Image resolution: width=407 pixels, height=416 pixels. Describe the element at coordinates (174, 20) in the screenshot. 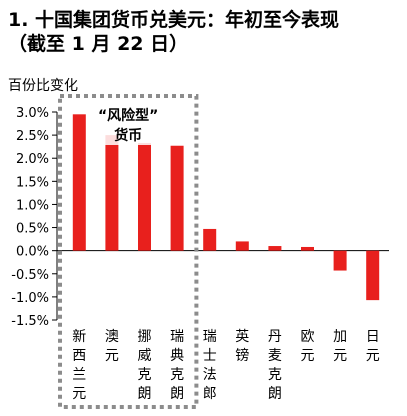

I see `chart-title-line-1: 1. 十国集团货币兑美元：年初至今表现` at that location.